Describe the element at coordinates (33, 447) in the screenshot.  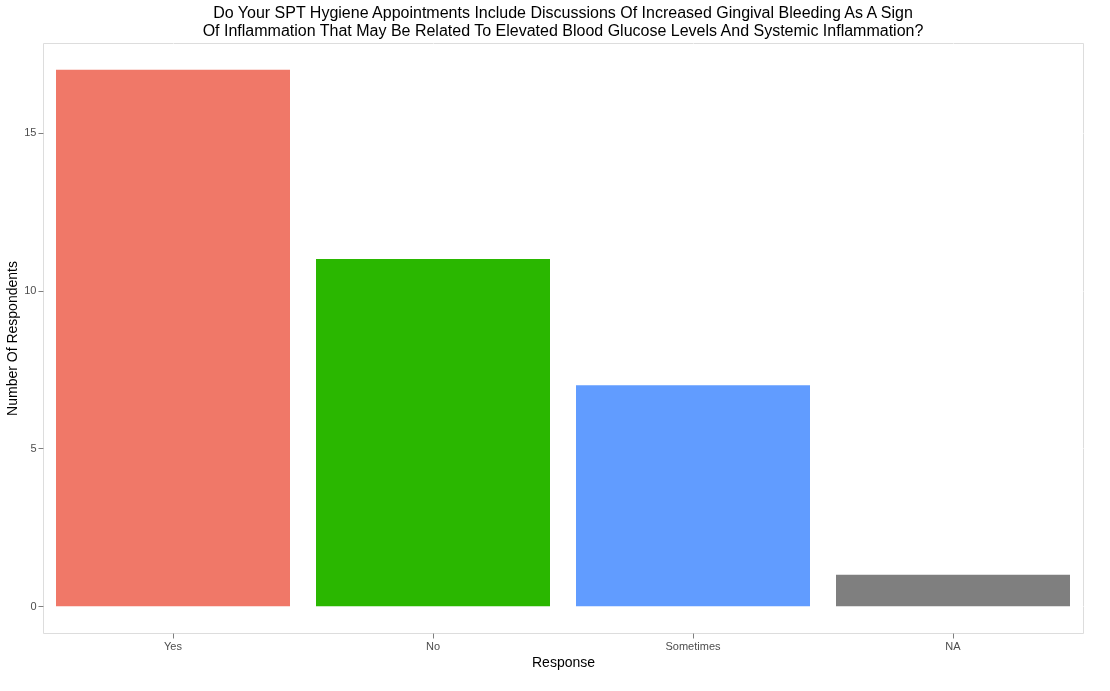
I see `y-tick-label: 5` at that location.